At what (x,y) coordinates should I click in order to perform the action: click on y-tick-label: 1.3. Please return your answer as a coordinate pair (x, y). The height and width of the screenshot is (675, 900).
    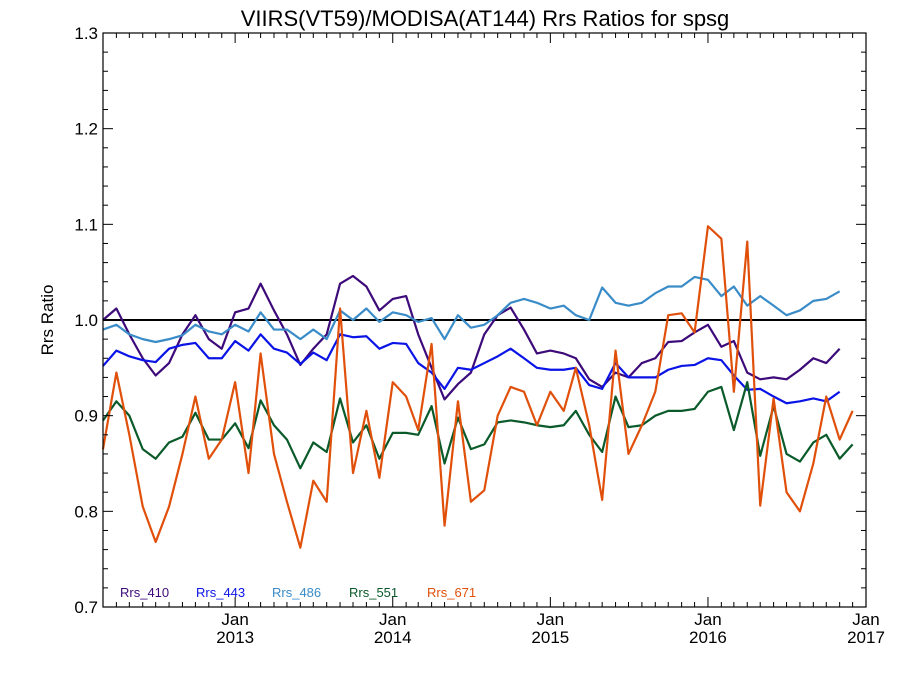
    Looking at the image, I should click on (86, 33).